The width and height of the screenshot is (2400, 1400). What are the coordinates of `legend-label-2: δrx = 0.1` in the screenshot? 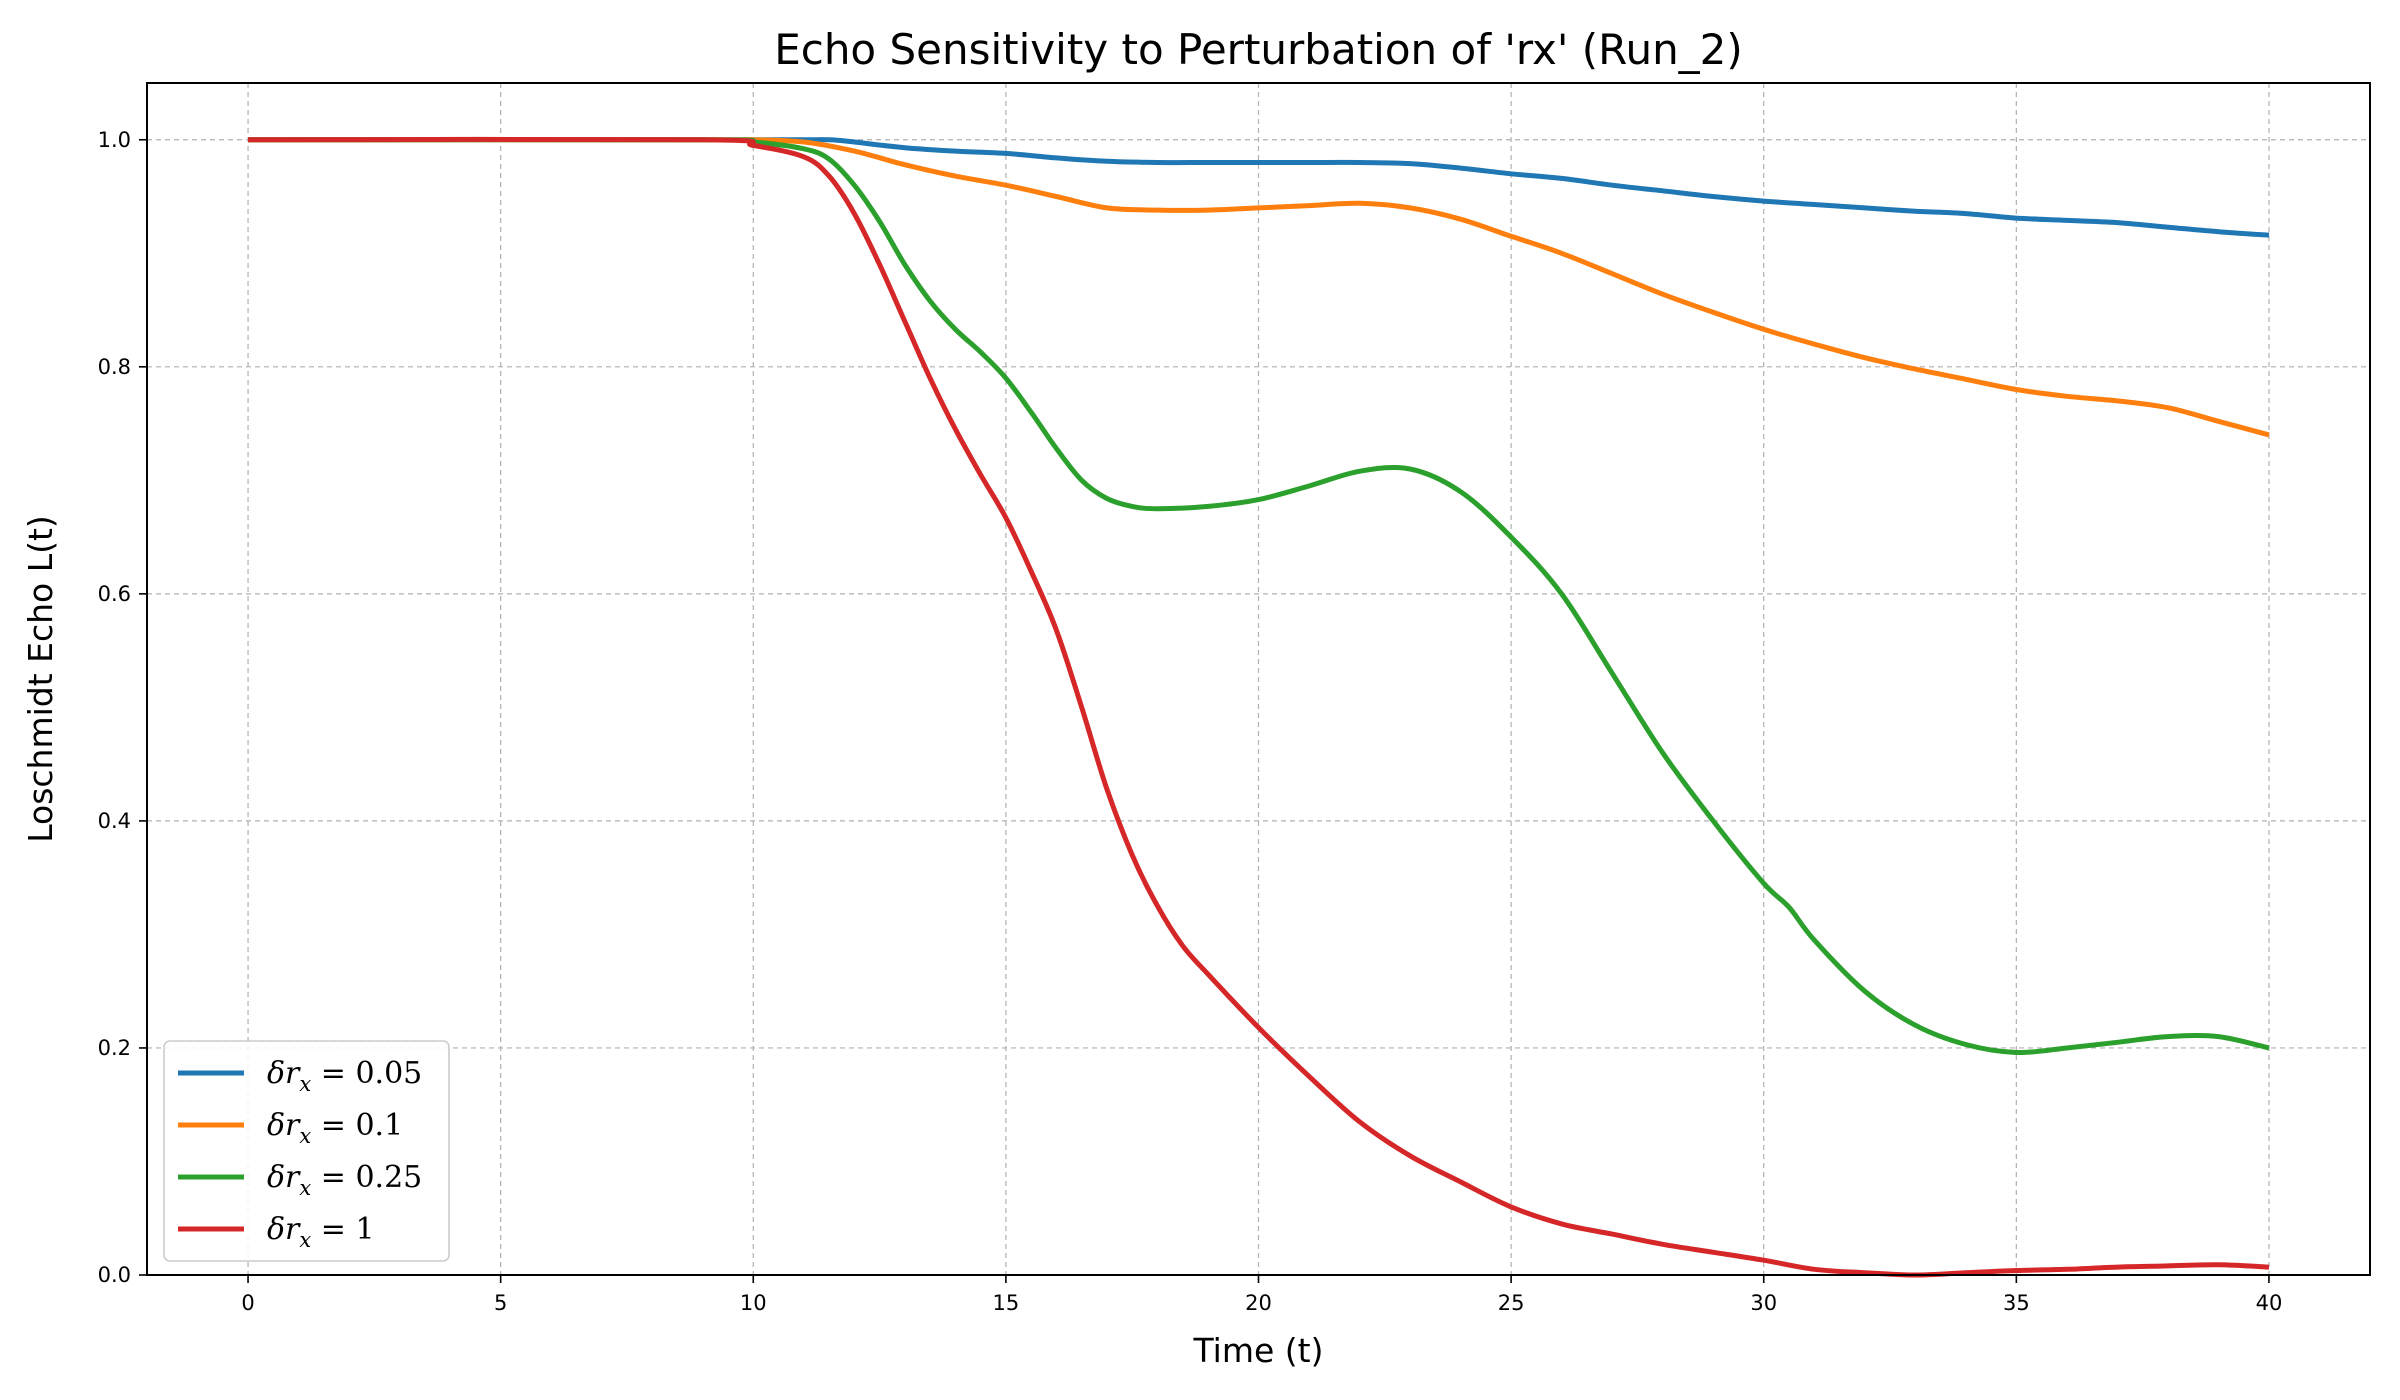 It's located at (335, 1128).